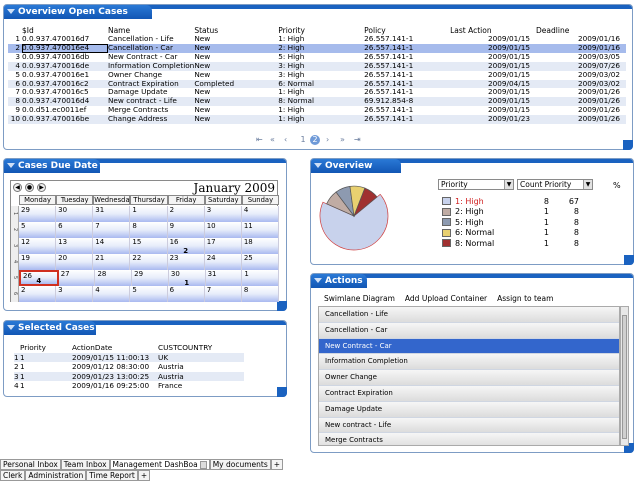 This screenshot has height=481, width=640. I want to click on column-header: Status, so click(206, 30).